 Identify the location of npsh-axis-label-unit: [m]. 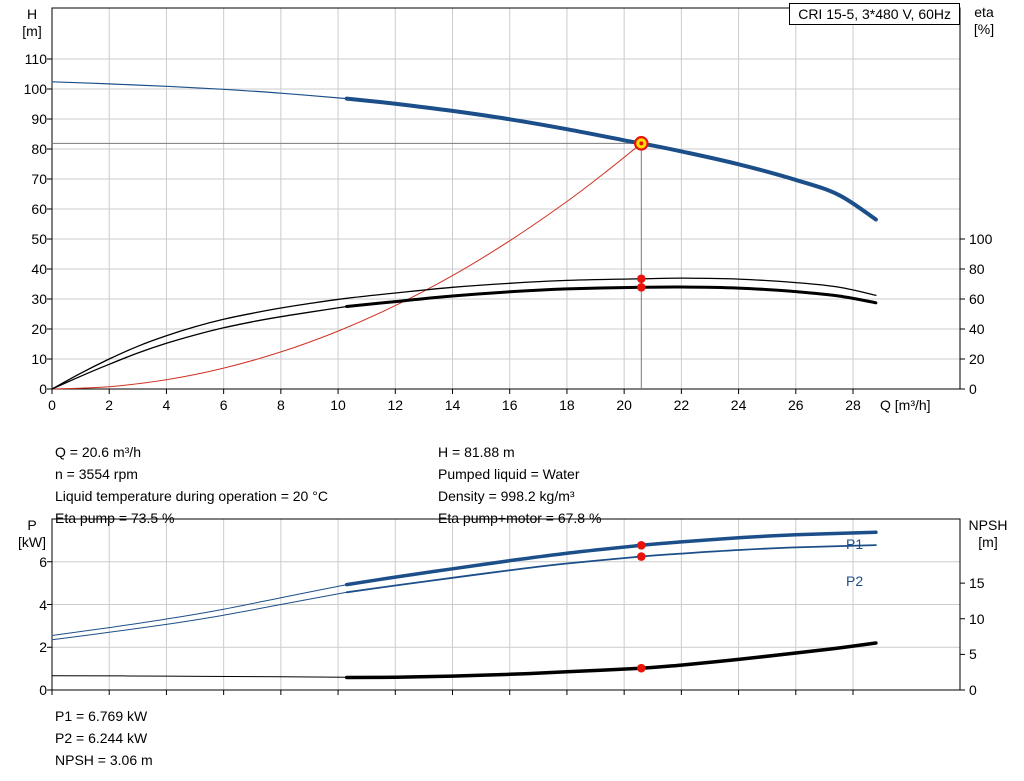
(988, 542).